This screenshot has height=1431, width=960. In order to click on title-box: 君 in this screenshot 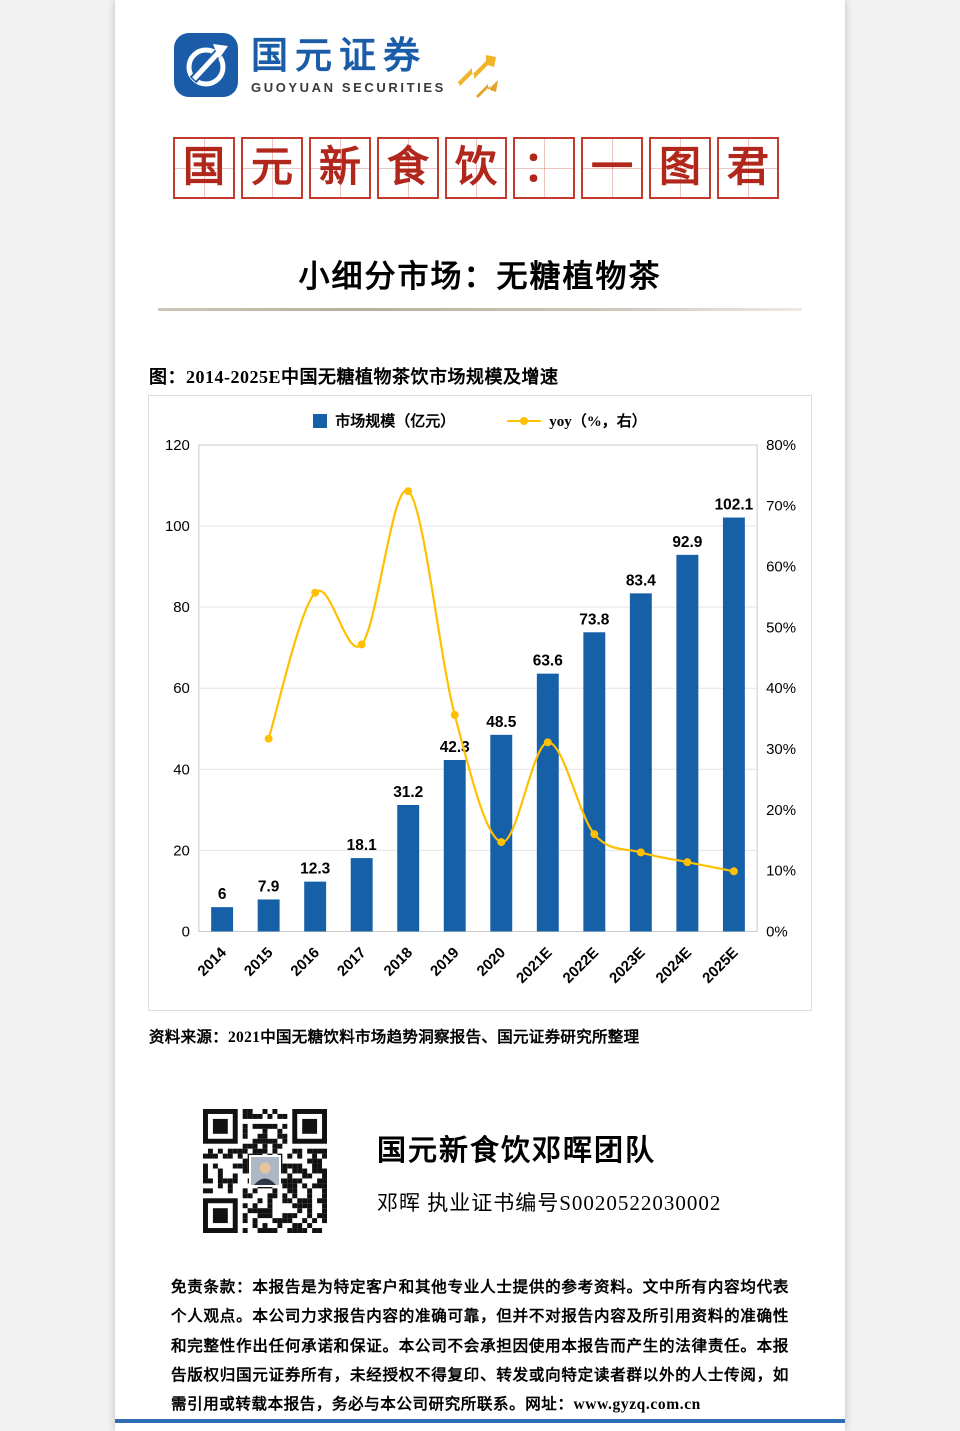, I will do `click(748, 168)`.